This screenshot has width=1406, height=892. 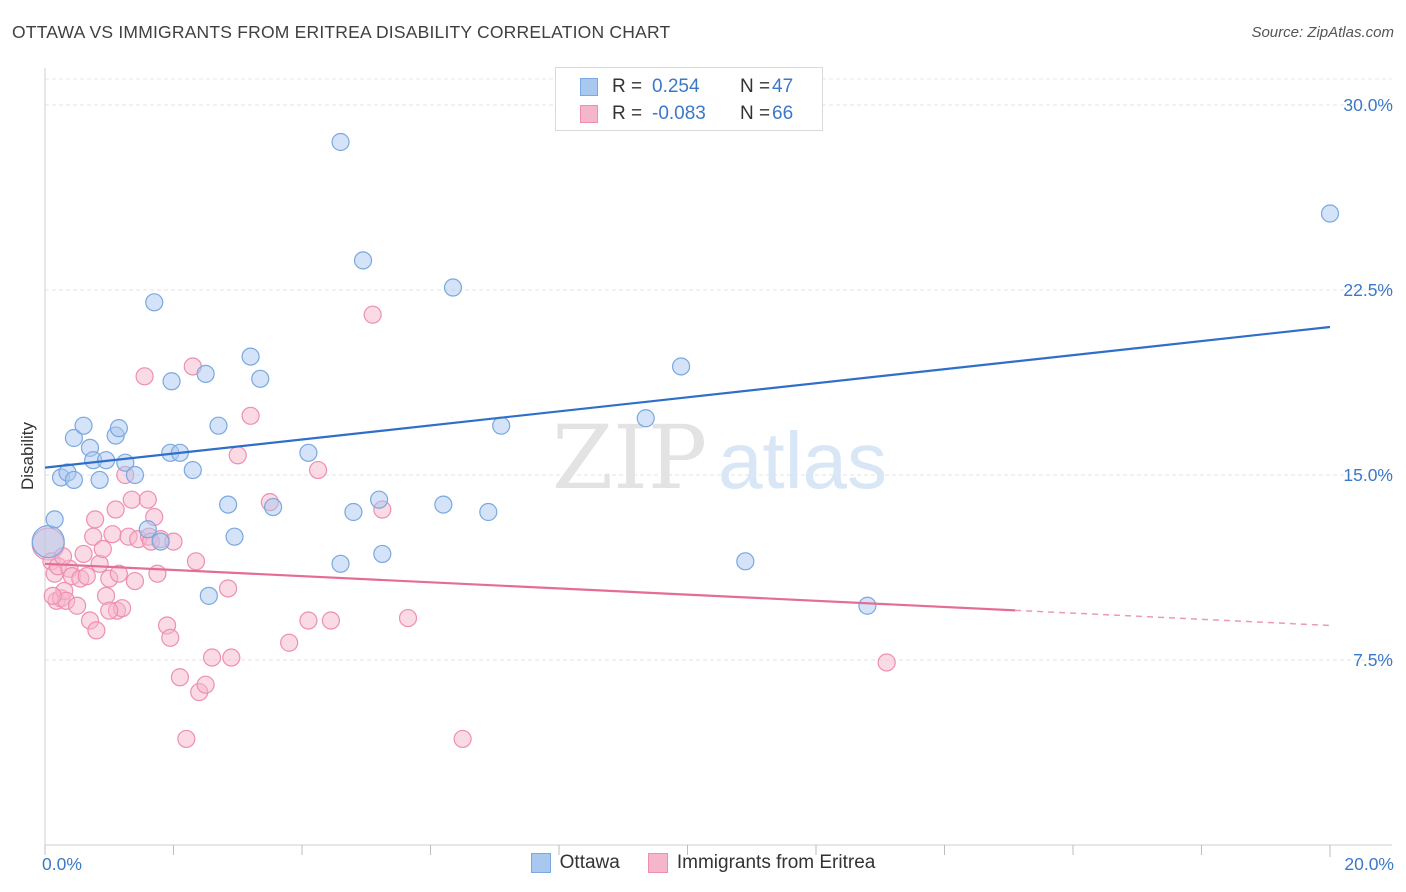 I want to click on watermark-zip: ZIP, so click(x=629, y=457).